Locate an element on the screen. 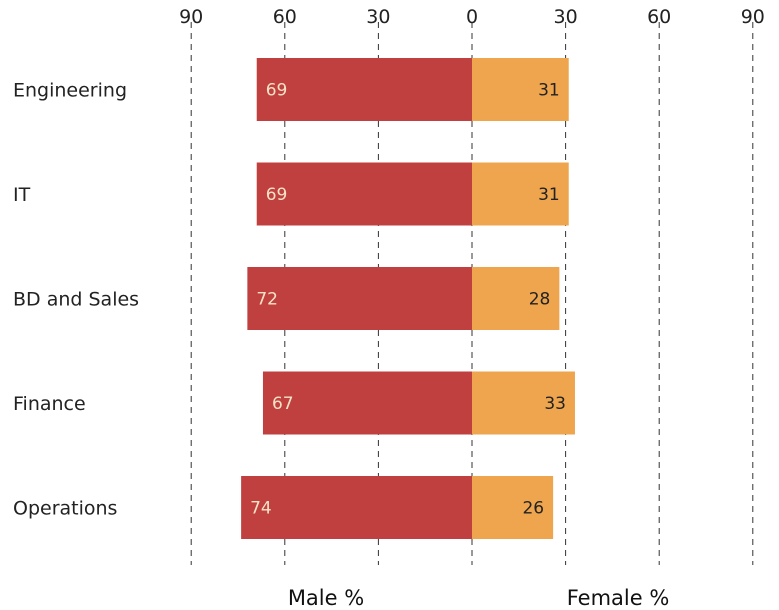 The image size is (779, 610). female-axis-title: Female % is located at coordinates (618, 598).